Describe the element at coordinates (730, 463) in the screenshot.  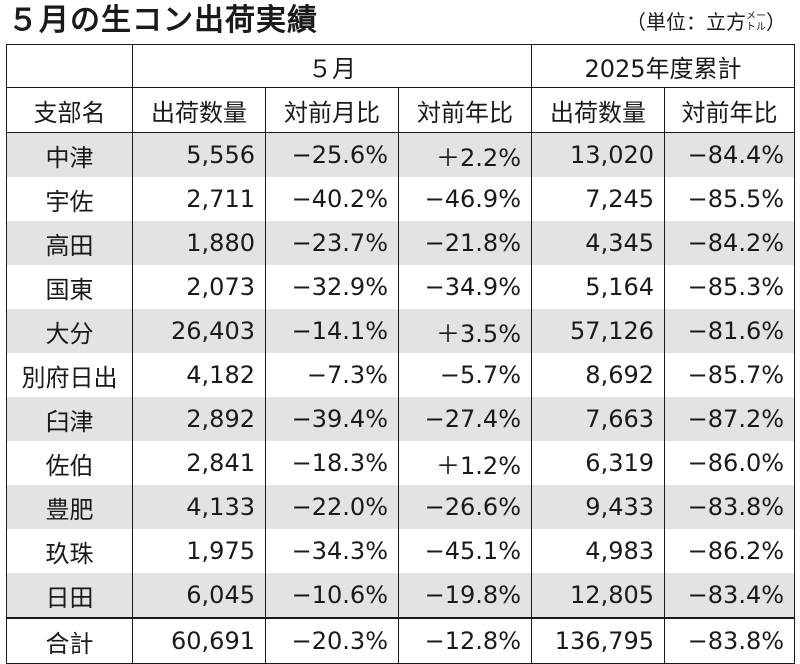
I see `cumulative-vs-prev-year-cell: −86.0%` at that location.